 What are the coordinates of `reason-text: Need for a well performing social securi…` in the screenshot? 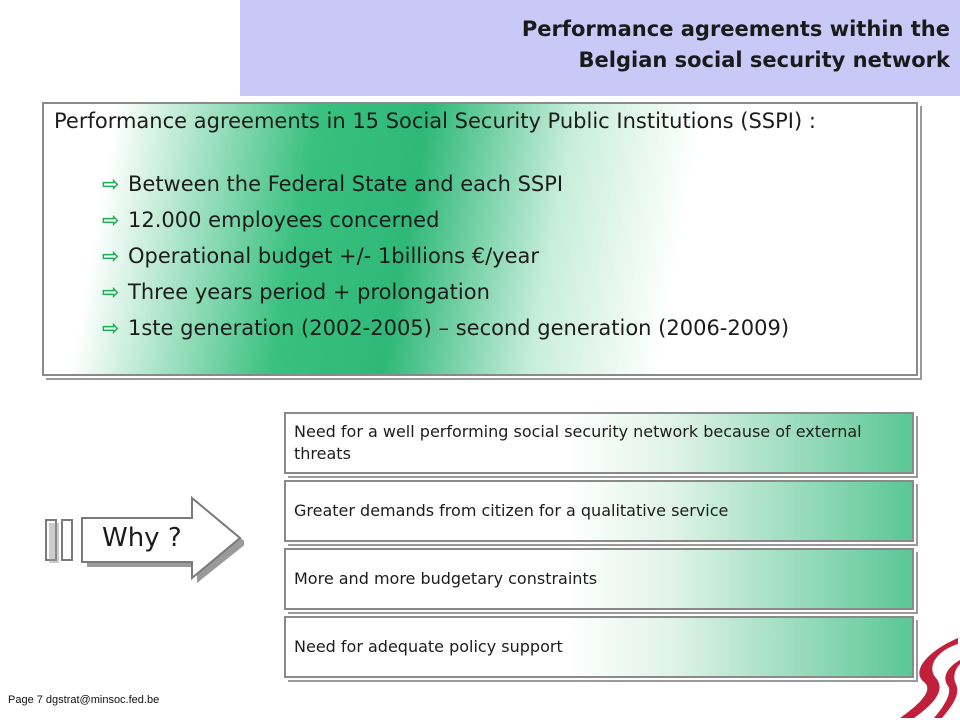 It's located at (578, 442).